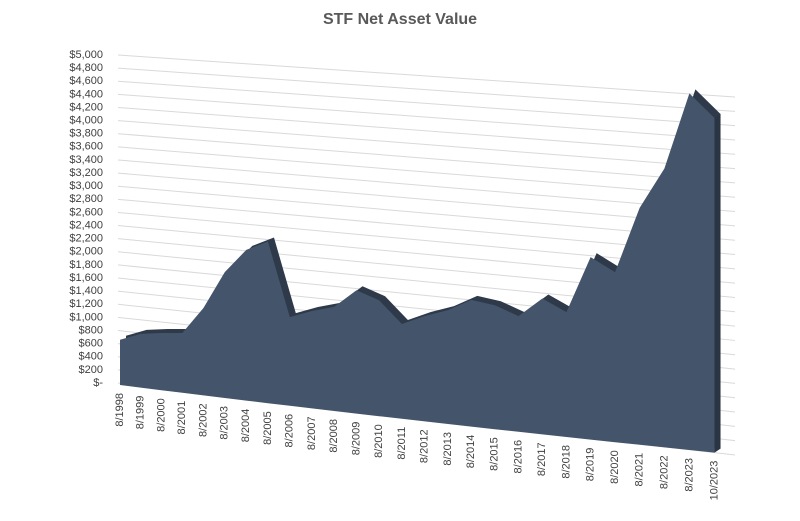 The image size is (800, 521). Describe the element at coordinates (86, 265) in the screenshot. I see `y-tick-label: $1,800` at that location.